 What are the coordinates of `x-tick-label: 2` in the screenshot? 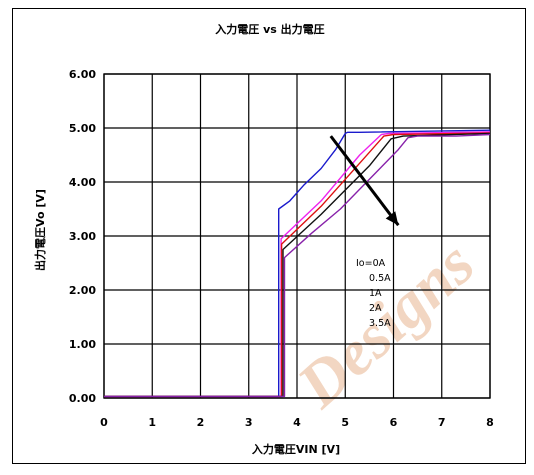 It's located at (201, 422).